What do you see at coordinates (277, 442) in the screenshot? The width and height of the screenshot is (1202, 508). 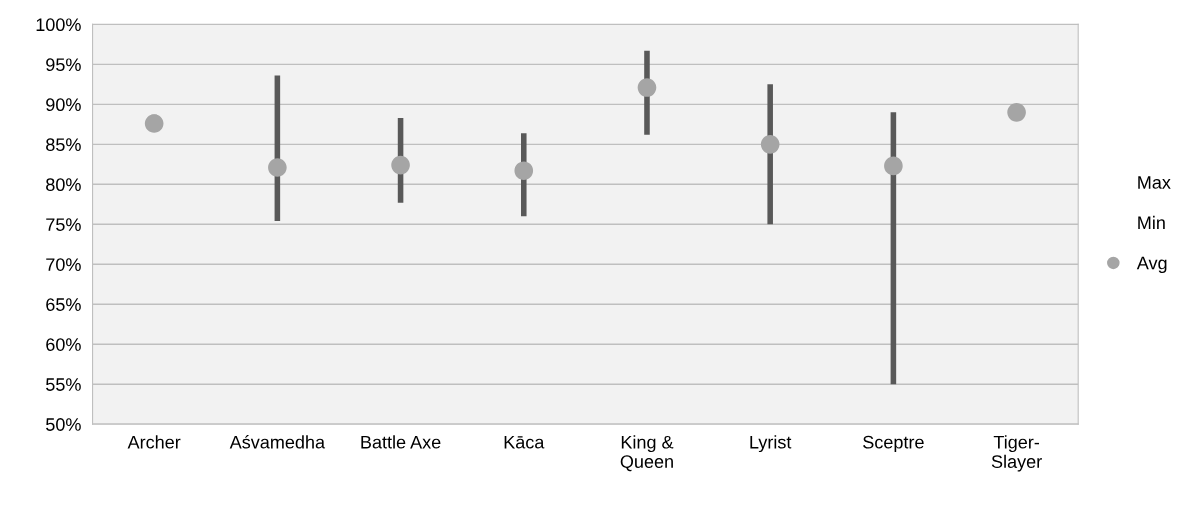 I see `x-tick-label: Aśvamedha` at bounding box center [277, 442].